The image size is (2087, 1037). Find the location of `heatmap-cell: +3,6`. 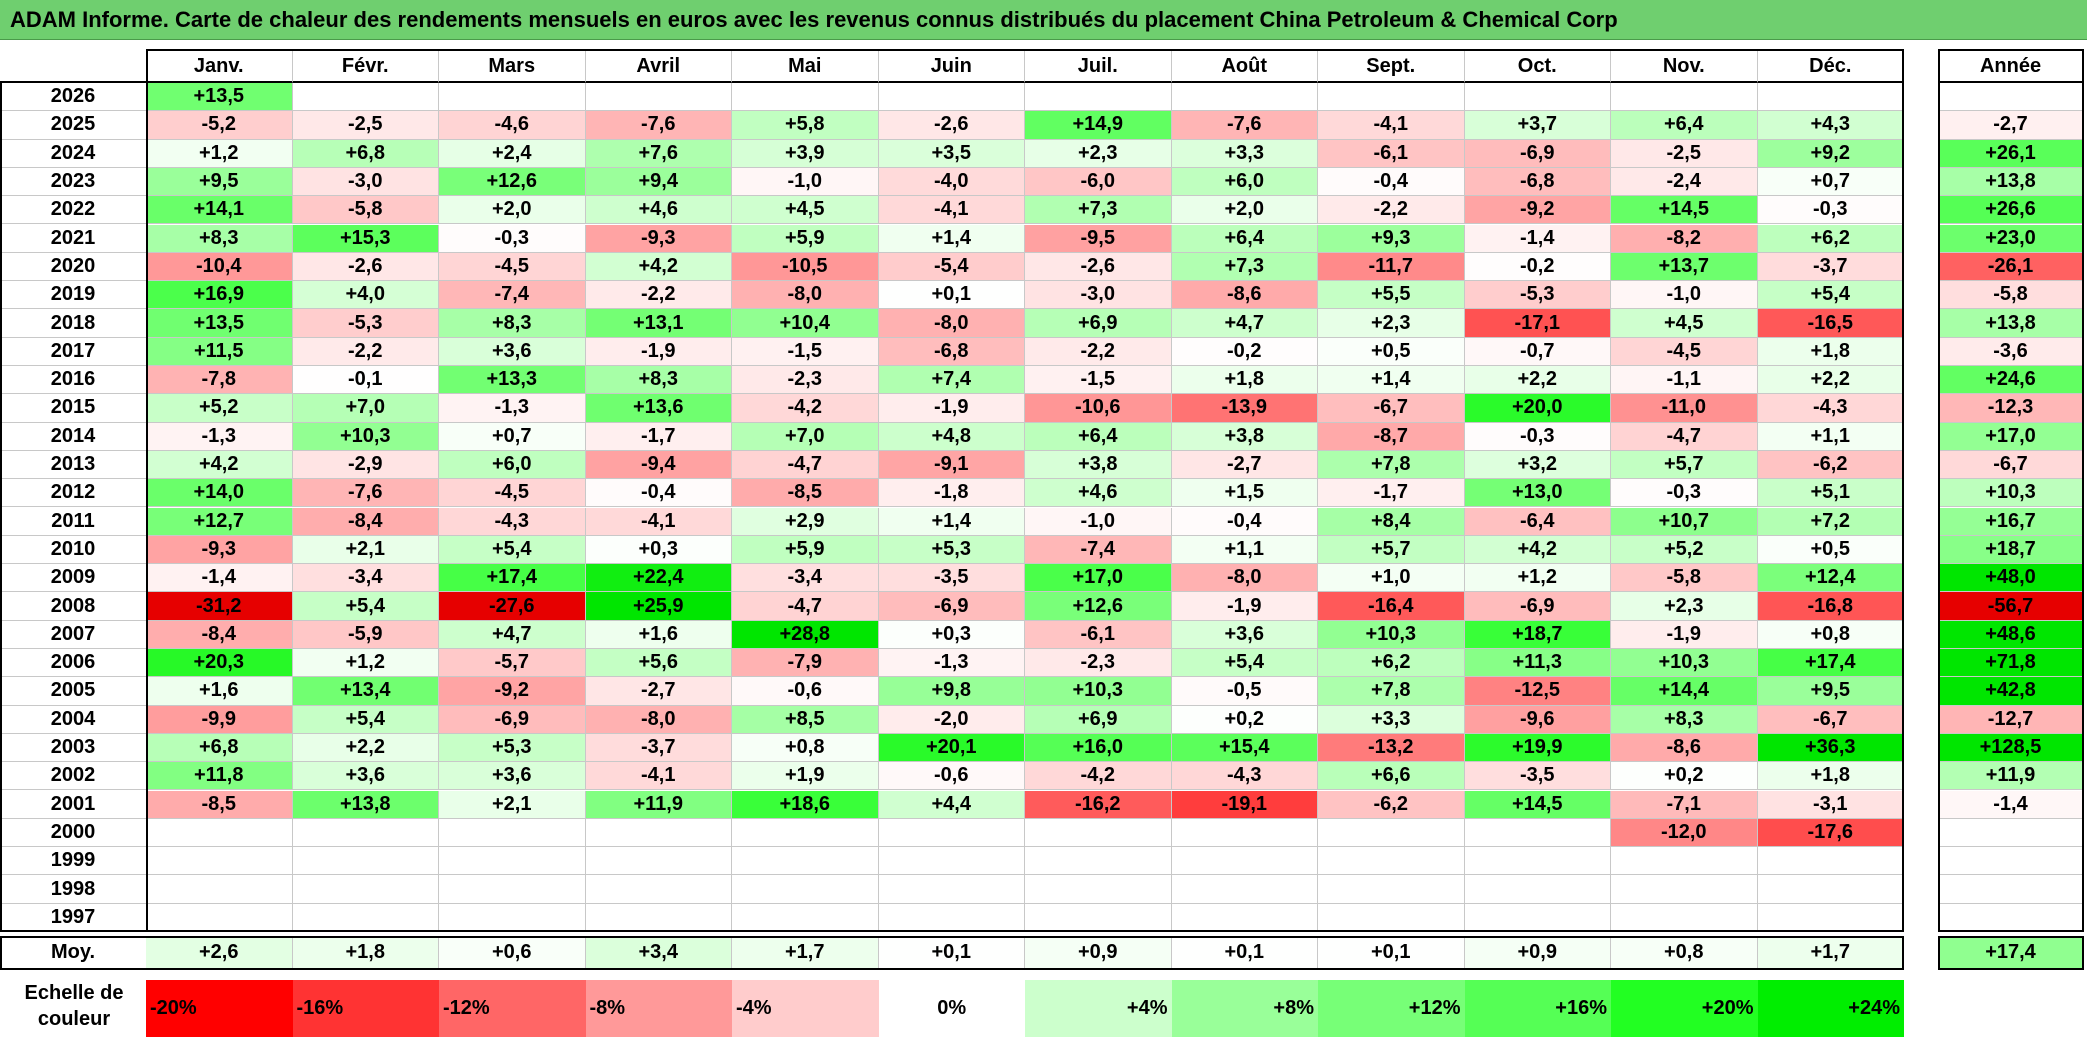

heatmap-cell: +3,6 is located at coordinates (512, 776).